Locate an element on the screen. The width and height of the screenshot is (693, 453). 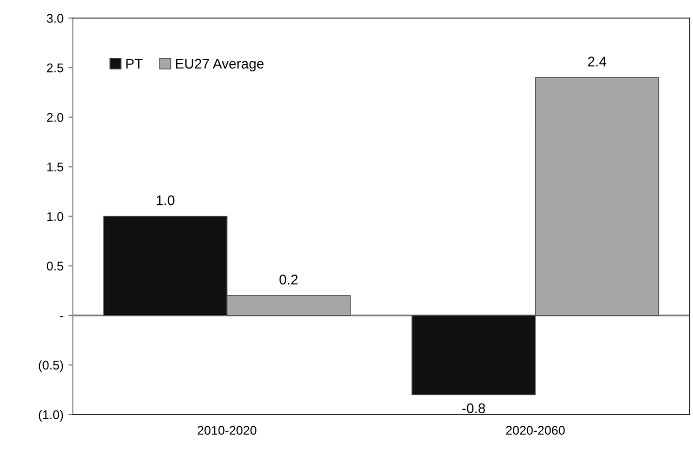
y-tick-label: 1.5 is located at coordinates (55, 167).